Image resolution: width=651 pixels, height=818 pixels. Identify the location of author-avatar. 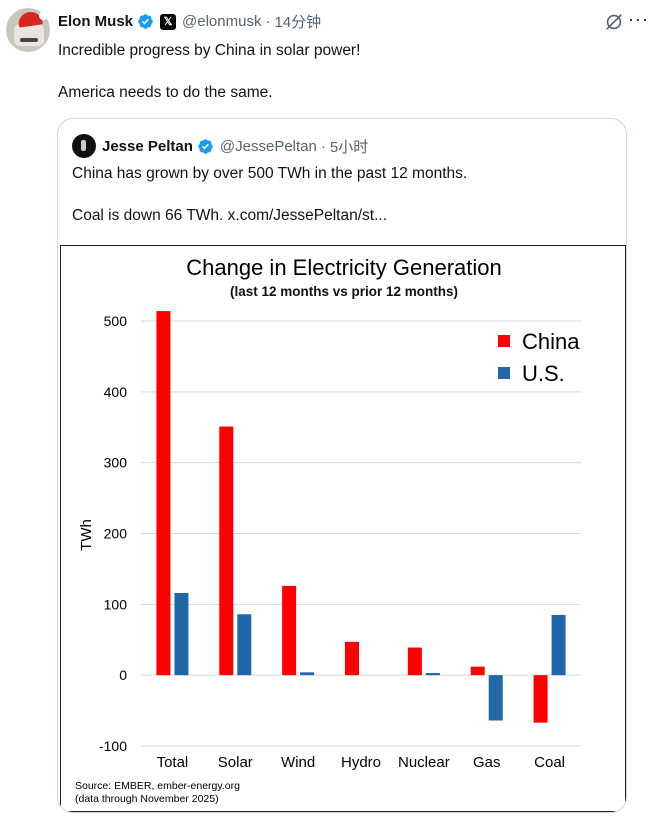
(28, 30).